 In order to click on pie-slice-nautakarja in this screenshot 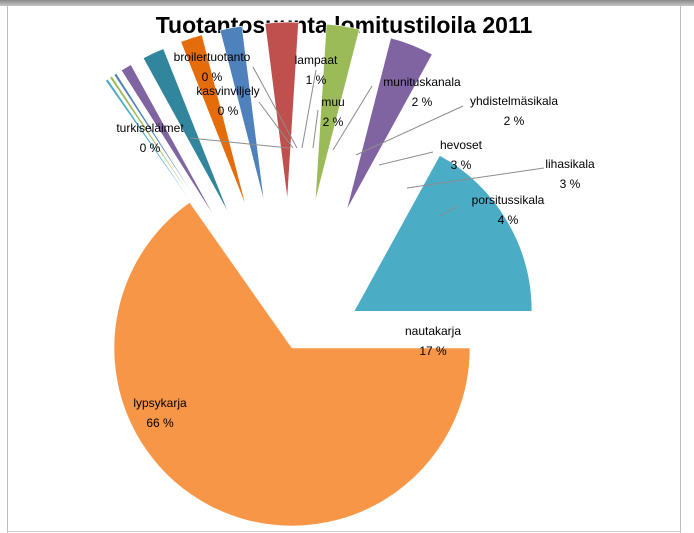, I will do `click(443, 233)`.